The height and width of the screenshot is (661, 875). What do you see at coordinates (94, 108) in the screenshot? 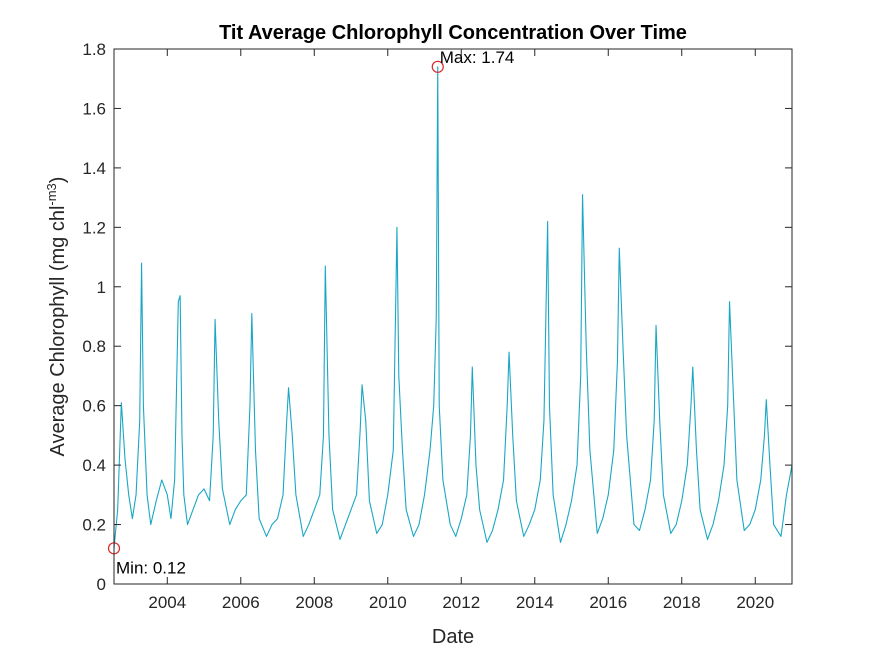
I see `y-tick-label: 1.6` at bounding box center [94, 108].